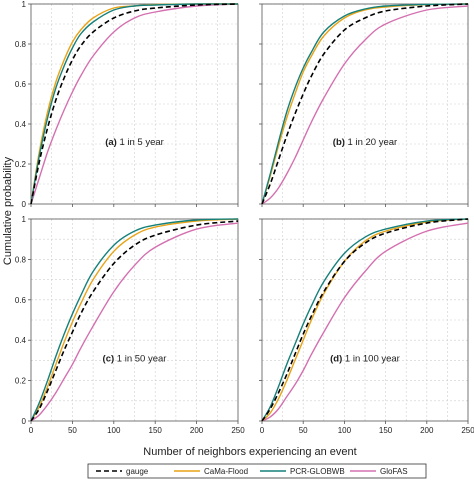 The height and width of the screenshot is (481, 474). Describe the element at coordinates (394, 471) in the screenshot. I see `legend-label-glofas: GloFAS` at that location.